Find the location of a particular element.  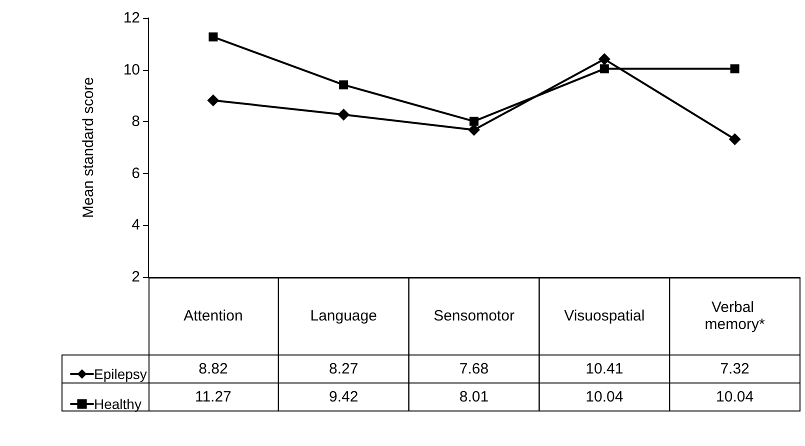

y-tick-label: 2 is located at coordinates (136, 277).